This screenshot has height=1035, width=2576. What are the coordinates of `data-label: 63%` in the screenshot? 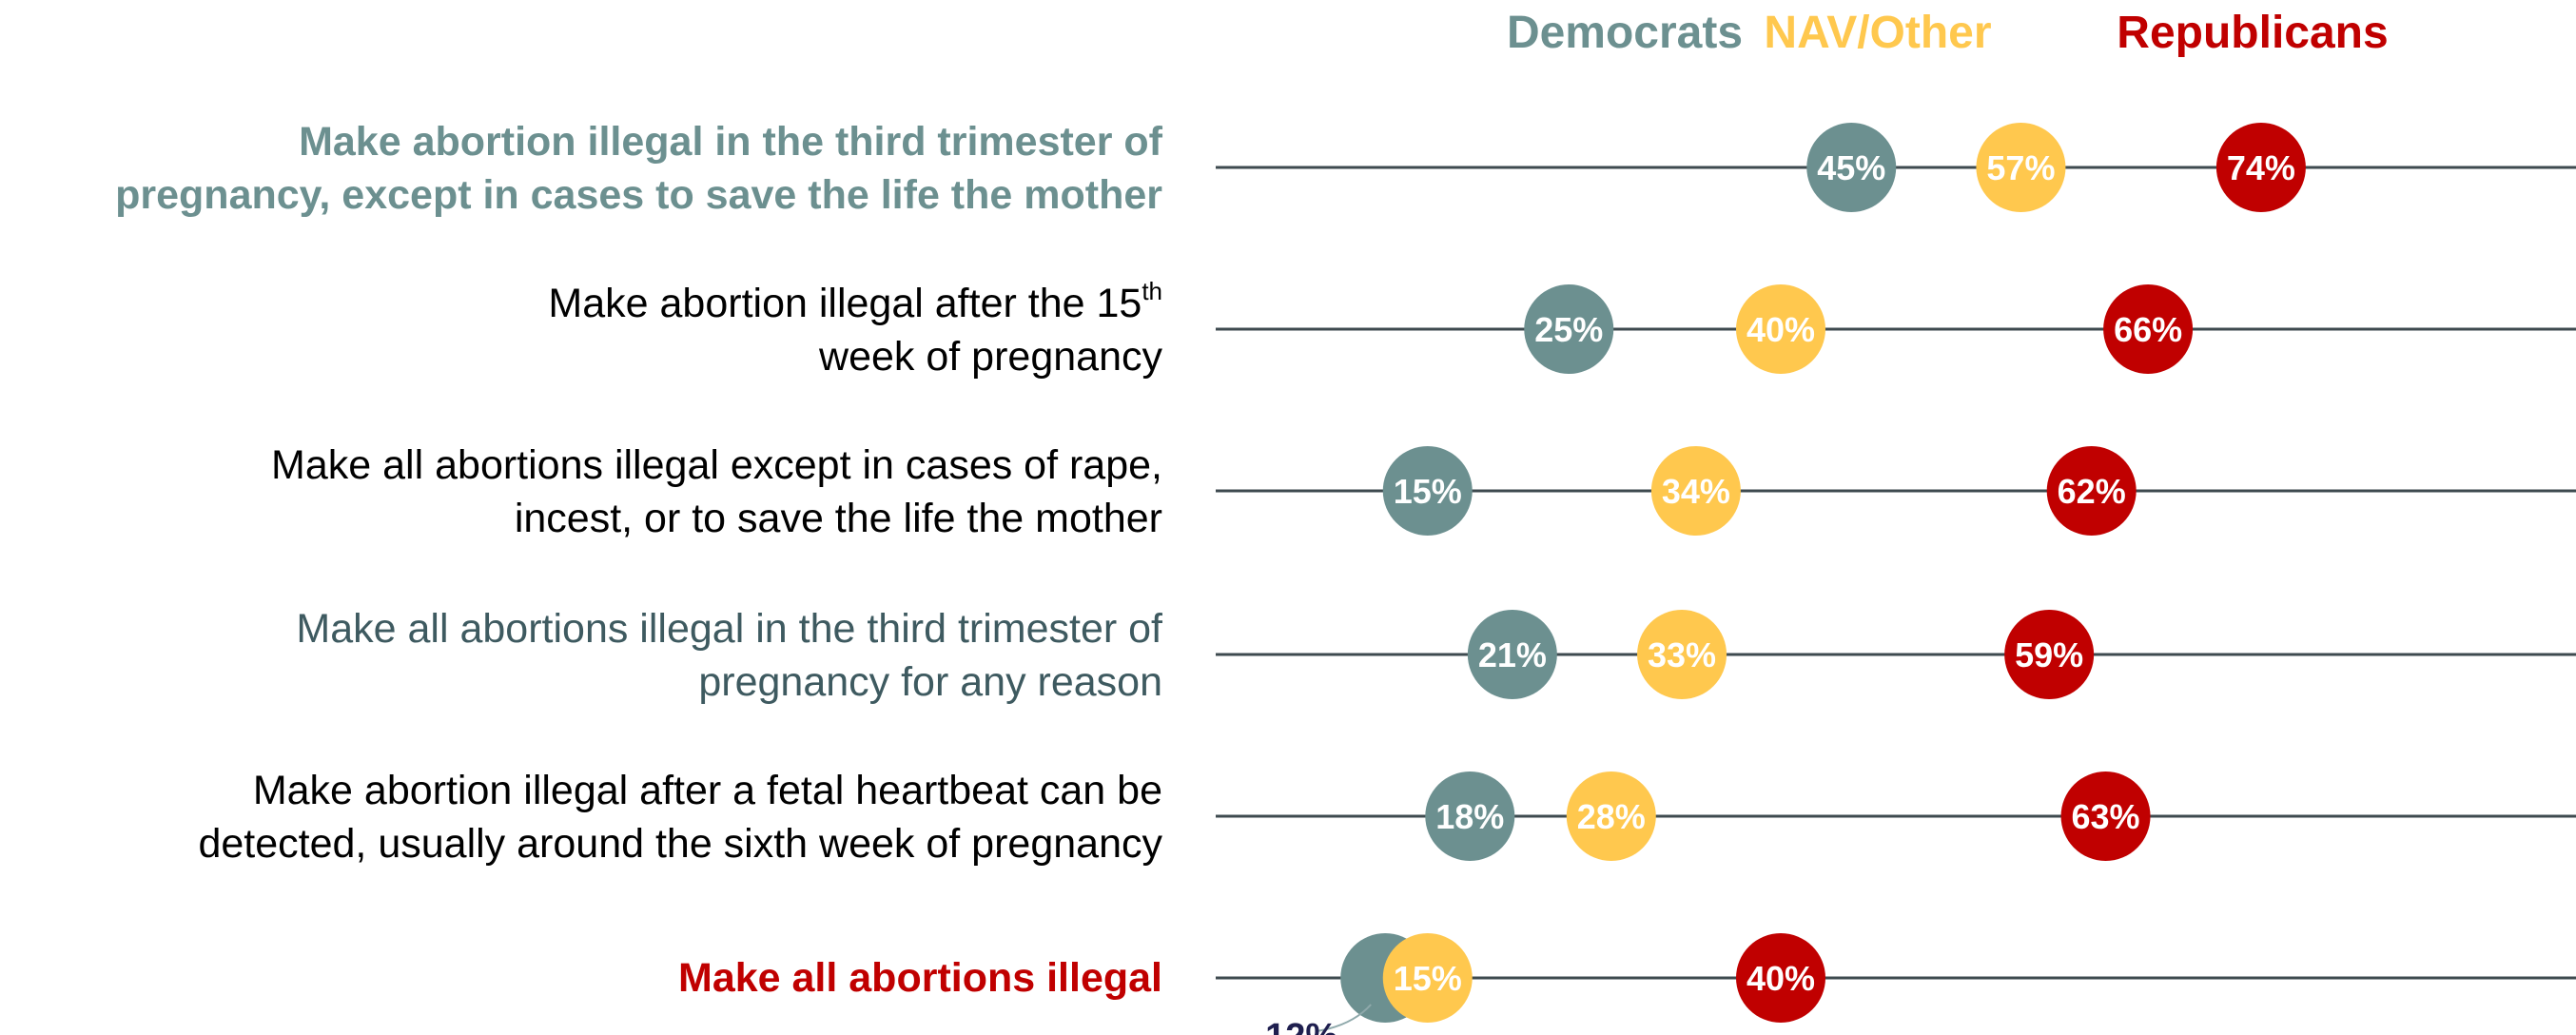 It's located at (2106, 816).